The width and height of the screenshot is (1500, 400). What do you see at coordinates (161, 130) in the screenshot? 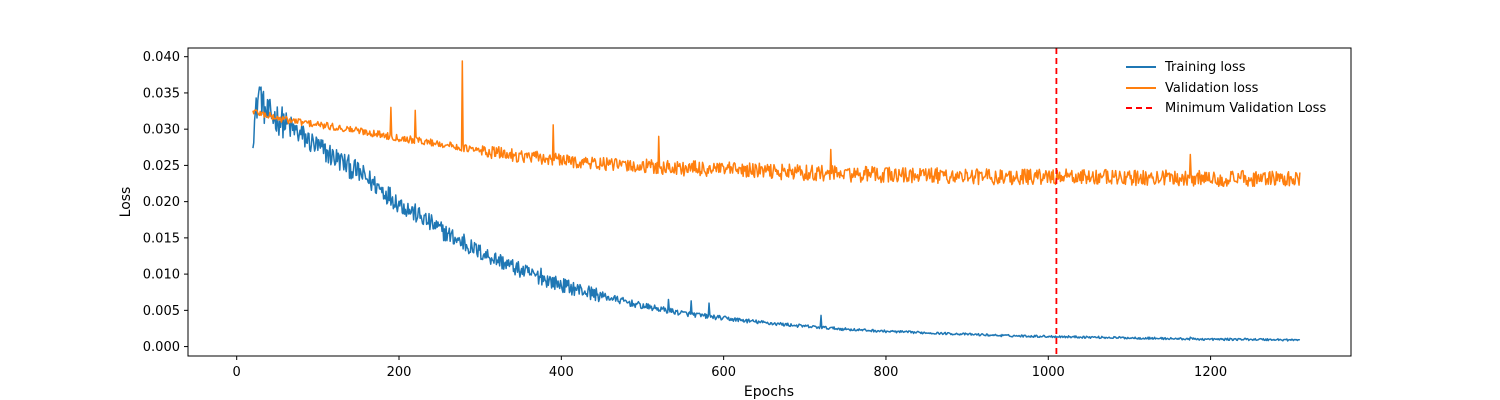
I see `y-tick-label: 0.030` at bounding box center [161, 130].